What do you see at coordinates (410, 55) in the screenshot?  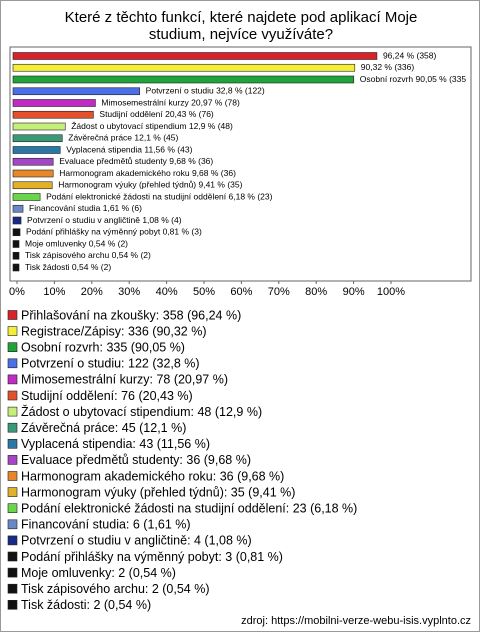 I see `value-label: 96,24 % (358)` at bounding box center [410, 55].